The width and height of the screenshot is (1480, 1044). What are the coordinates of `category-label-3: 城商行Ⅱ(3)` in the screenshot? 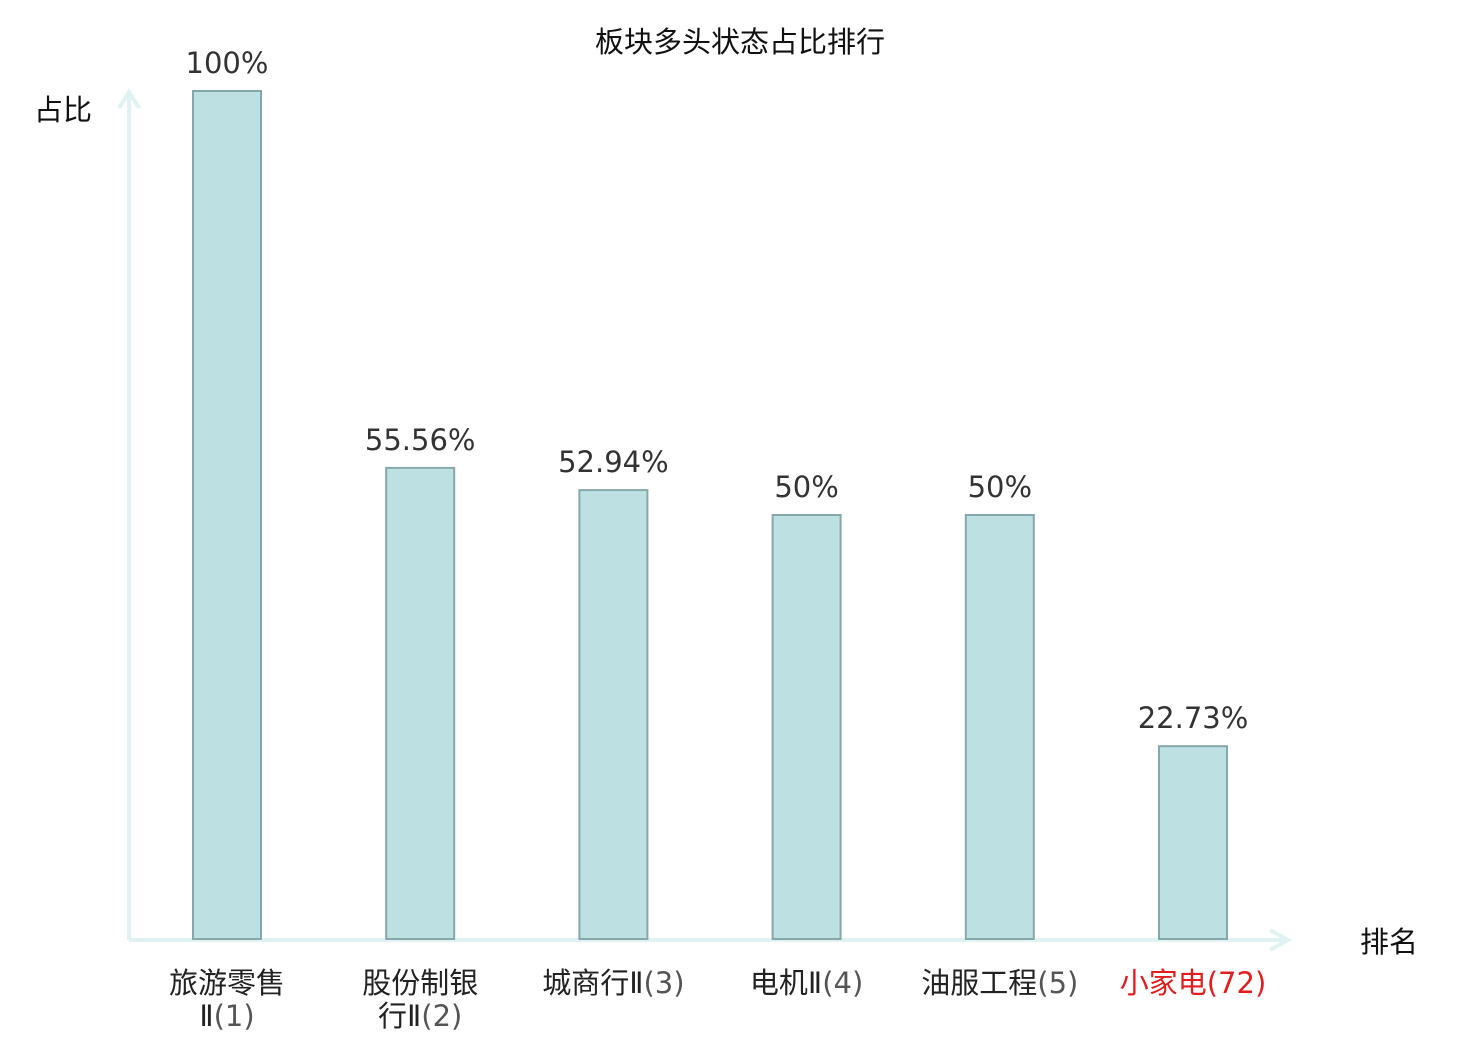 It's located at (613, 983).